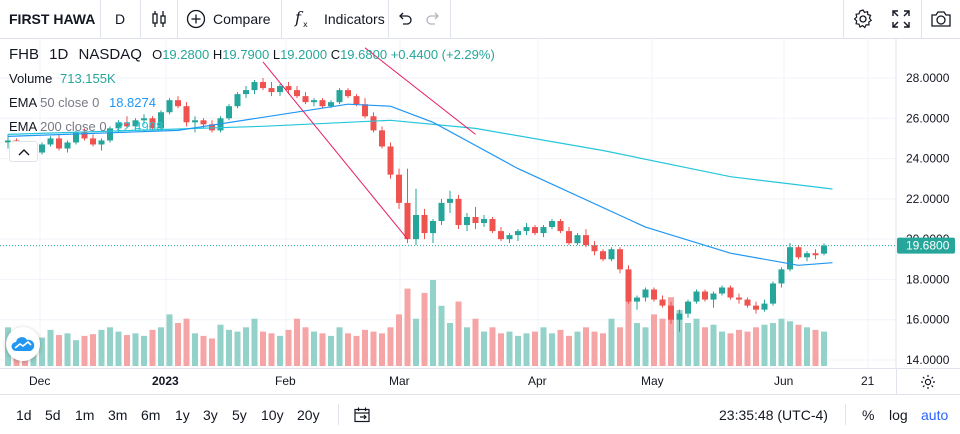 Image resolution: width=960 pixels, height=434 pixels. What do you see at coordinates (480, 381) in the screenshot?
I see `time-axis: Dec 2023 Feb Mar Apr May Jun 21` at bounding box center [480, 381].